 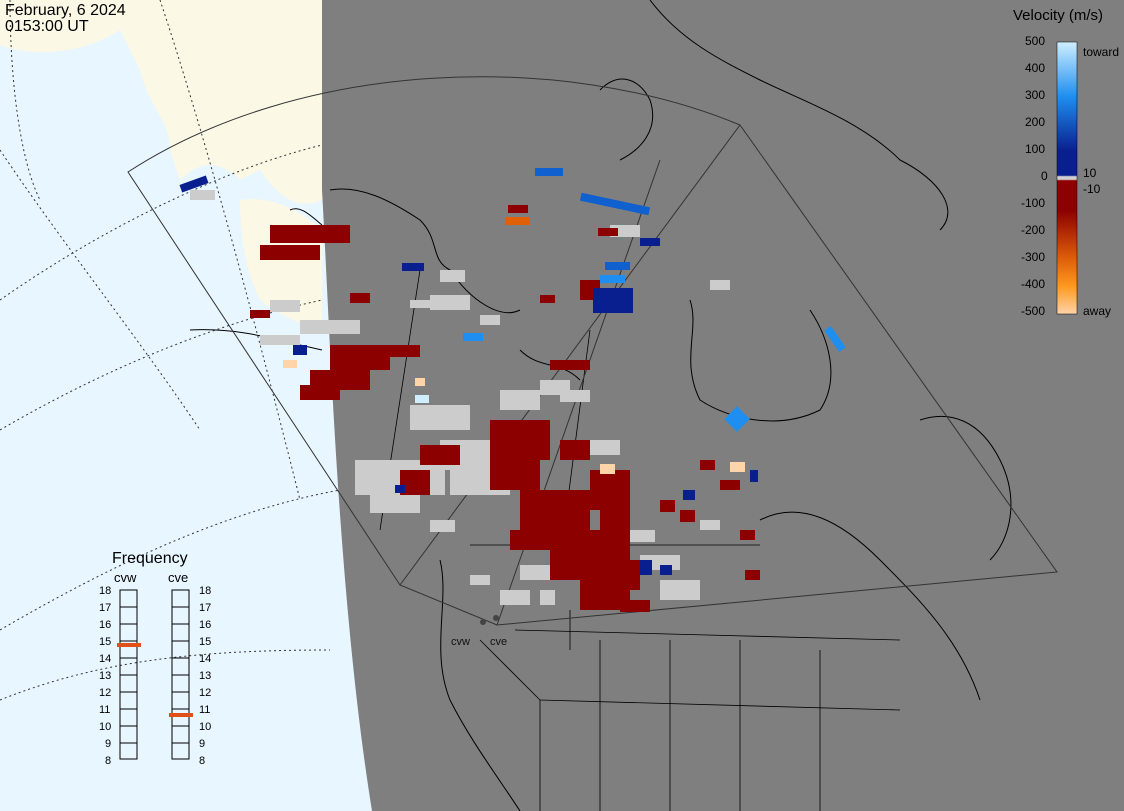 I want to click on radar-label-cve: cve, so click(x=178, y=577).